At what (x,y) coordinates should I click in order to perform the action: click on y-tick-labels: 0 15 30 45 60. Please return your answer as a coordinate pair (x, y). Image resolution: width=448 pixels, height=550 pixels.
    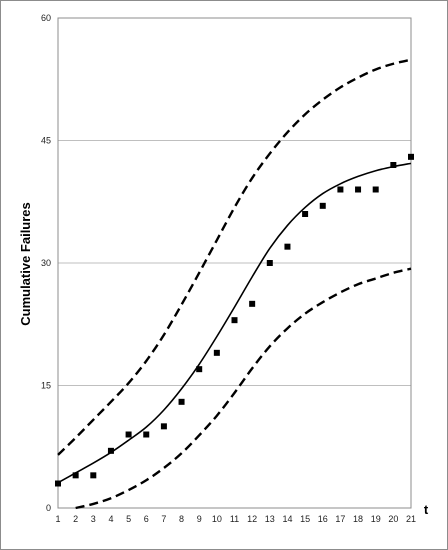
    Looking at the image, I should click on (46, 263).